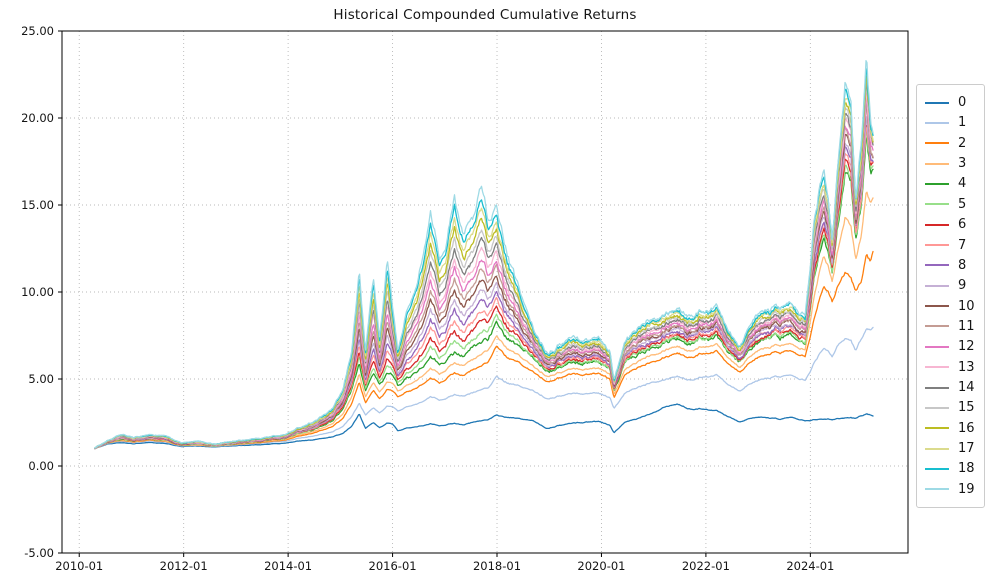 The width and height of the screenshot is (1006, 584). Describe the element at coordinates (952, 102) in the screenshot. I see `legend-item-0: 0` at that location.